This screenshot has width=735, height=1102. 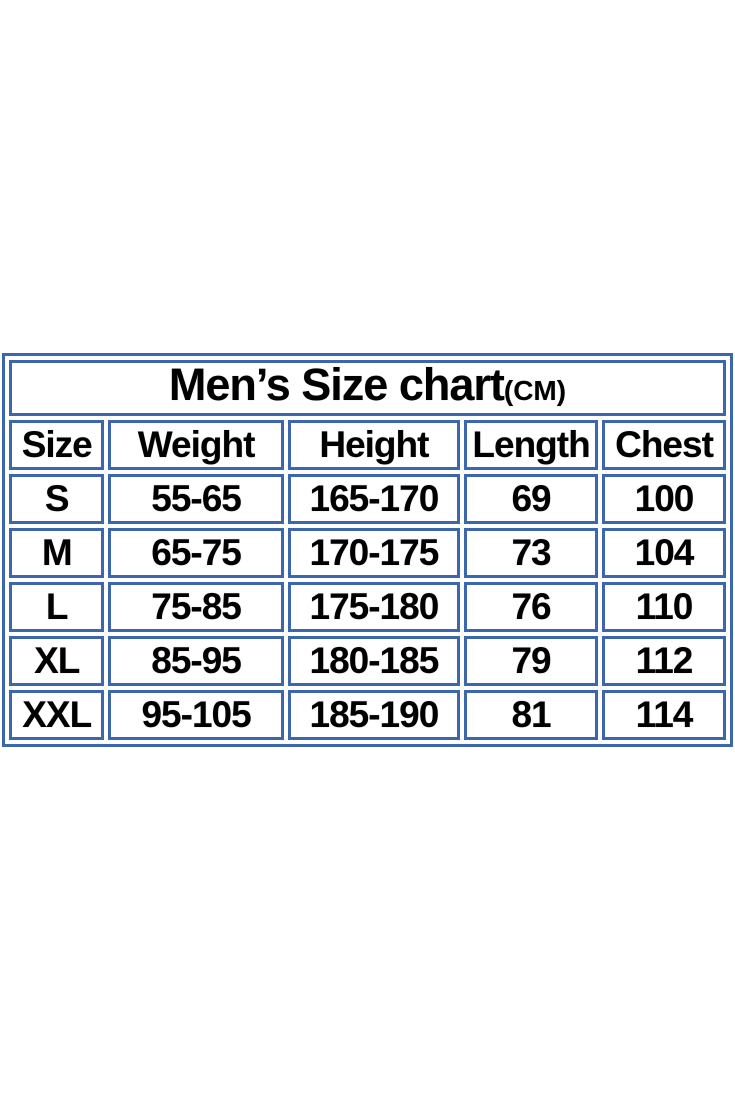 I want to click on table-row-l: L 75-85 175-180 76 110, so click(x=367, y=607).